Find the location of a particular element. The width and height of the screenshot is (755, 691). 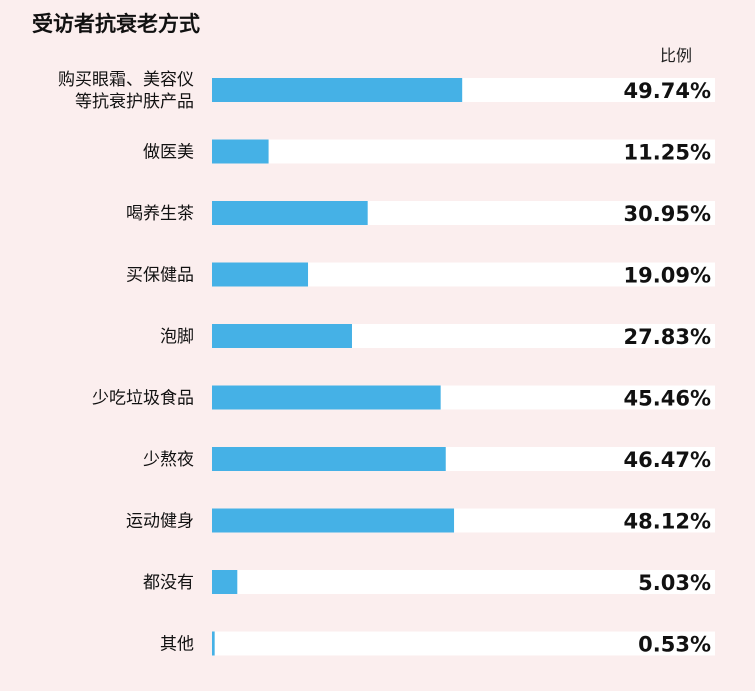

bar-row: 其他 0.53% is located at coordinates (437, 644).